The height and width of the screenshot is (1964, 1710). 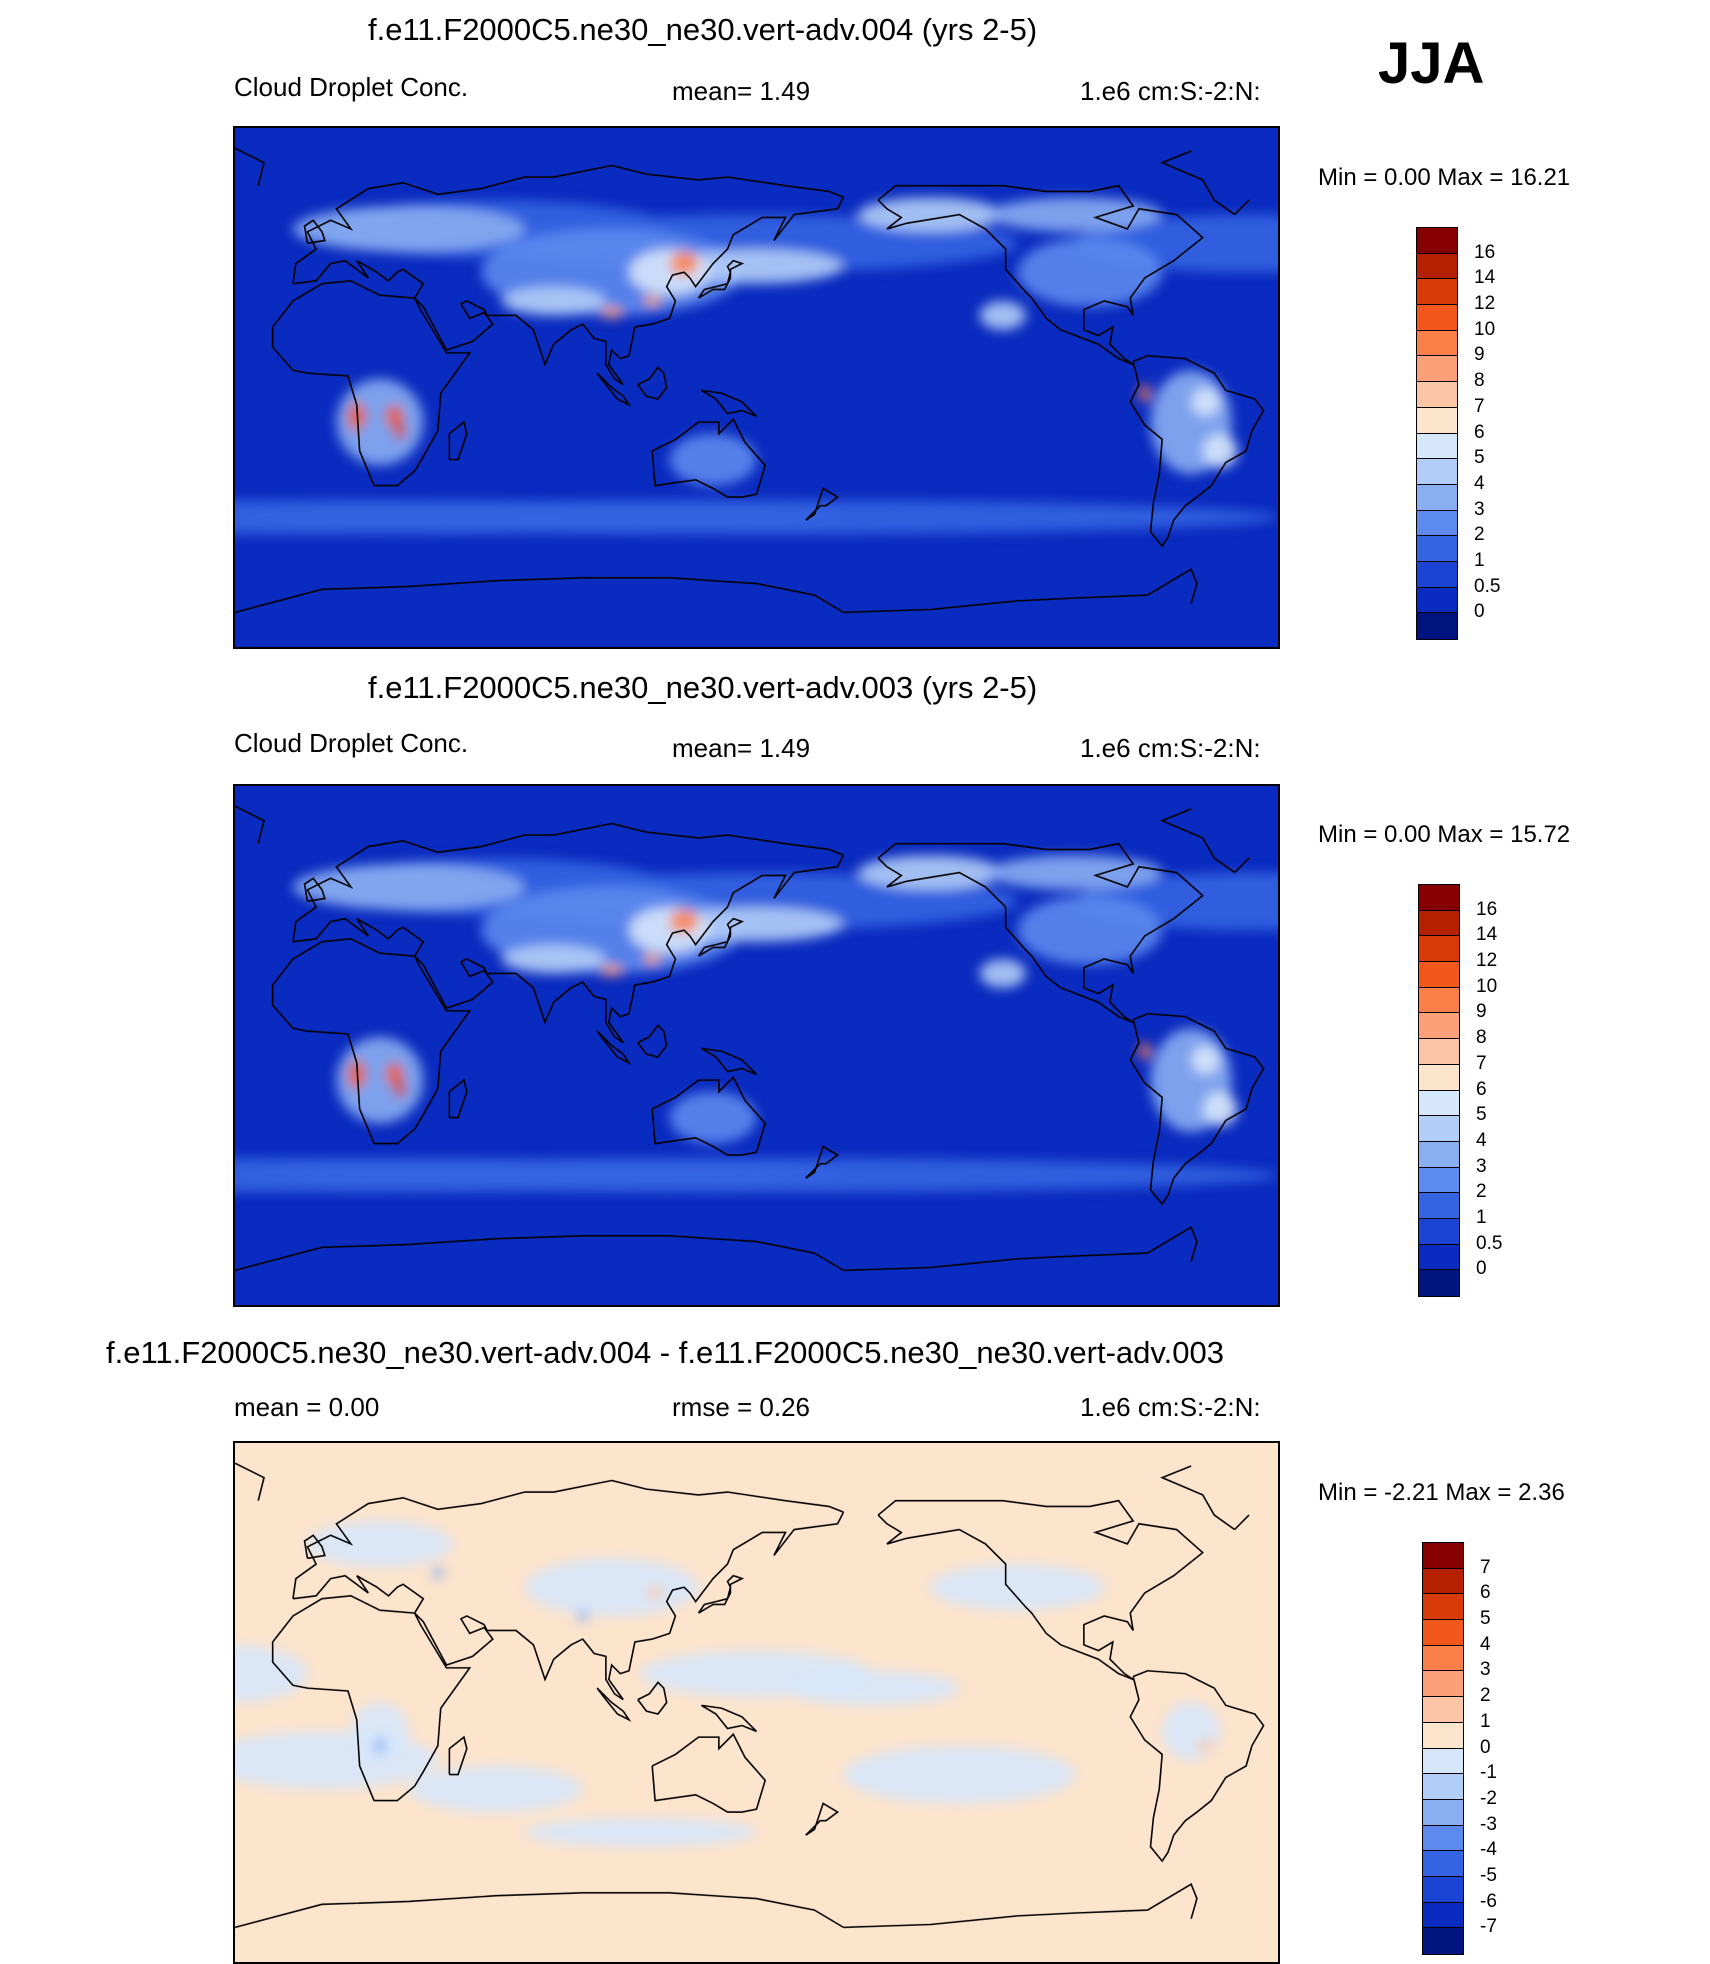 I want to click on panel-2-variable-label: Cloud Droplet Conc., so click(x=351, y=743).